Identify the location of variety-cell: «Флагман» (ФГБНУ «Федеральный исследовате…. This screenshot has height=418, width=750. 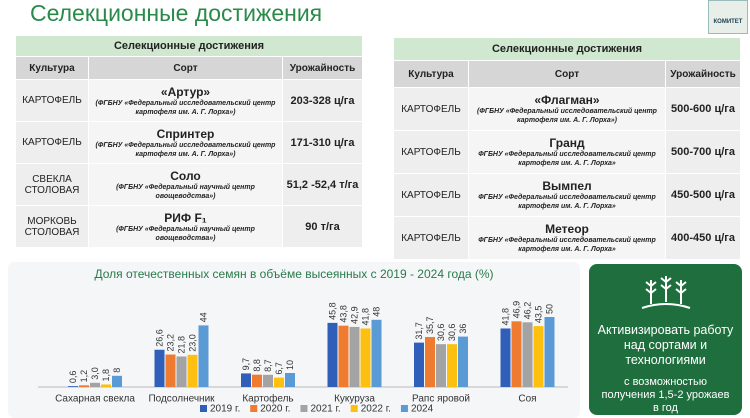
(567, 109).